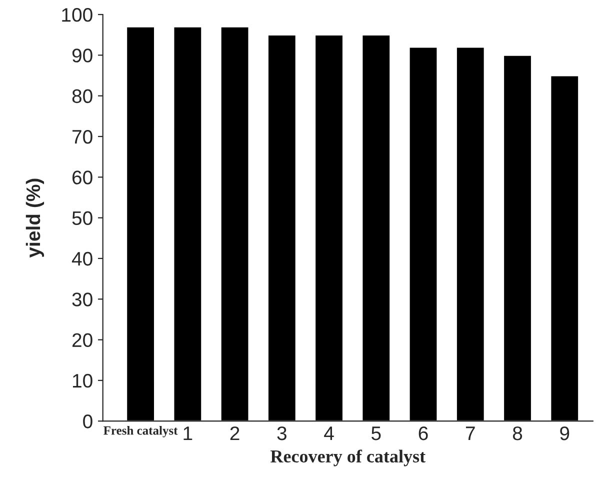  What do you see at coordinates (82, 340) in the screenshot?
I see `y-tick-label: 20` at bounding box center [82, 340].